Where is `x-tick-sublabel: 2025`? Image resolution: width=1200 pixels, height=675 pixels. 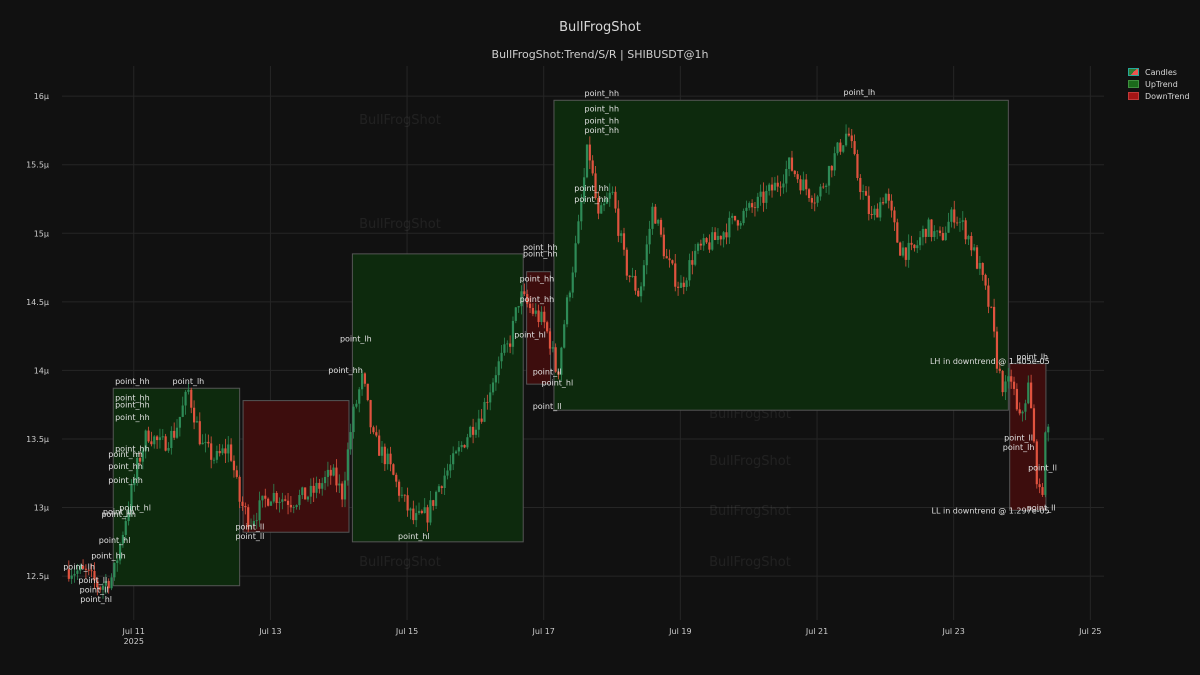 x-tick-sublabel: 2025 is located at coordinates (134, 641).